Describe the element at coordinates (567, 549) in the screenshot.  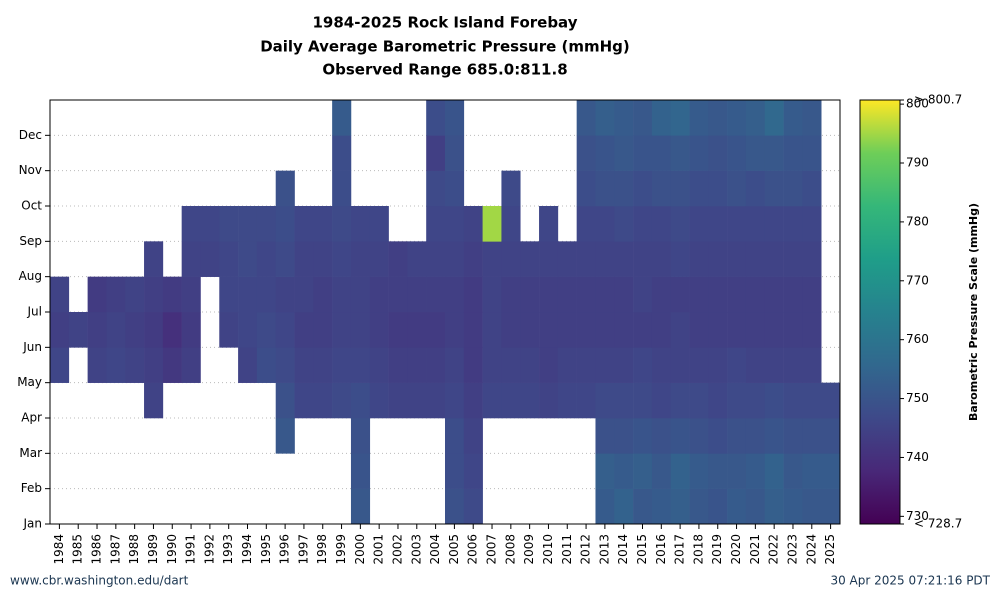
I see `x-tick-label: 2011` at that location.